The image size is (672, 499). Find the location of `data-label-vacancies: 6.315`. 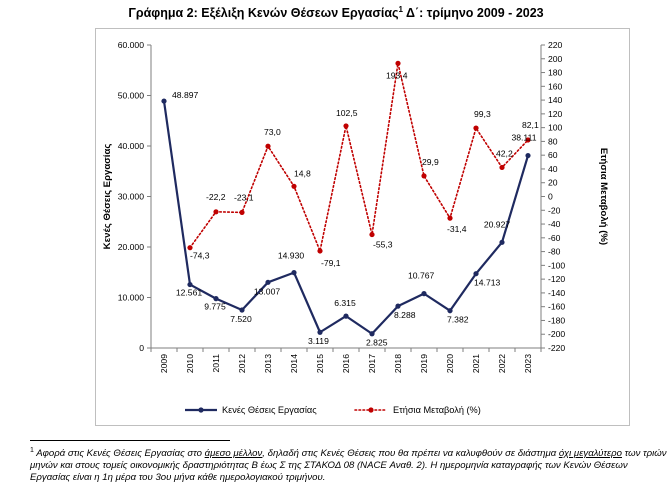

data-label-vacancies: 6.315 is located at coordinates (345, 303).